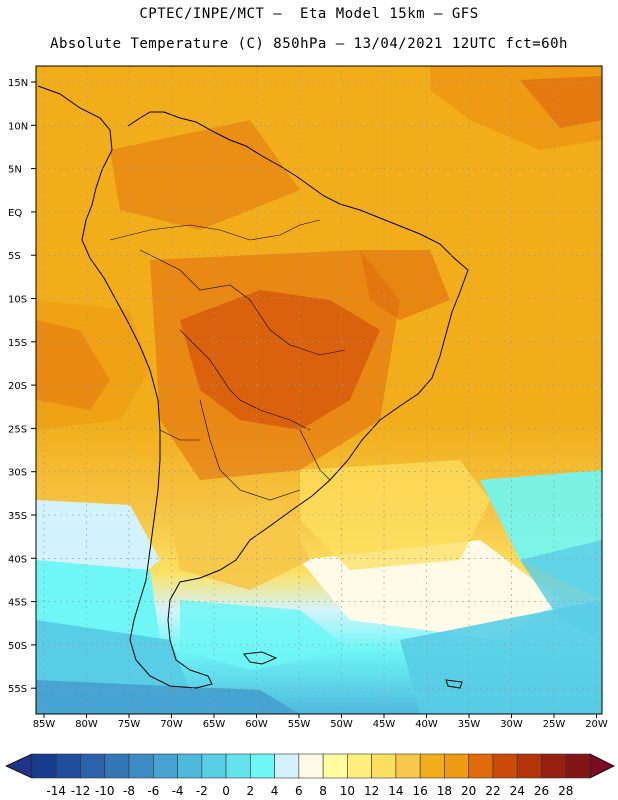 The height and width of the screenshot is (800, 618). What do you see at coordinates (17, 300) in the screenshot?
I see `latitude-label: 10S` at bounding box center [17, 300].